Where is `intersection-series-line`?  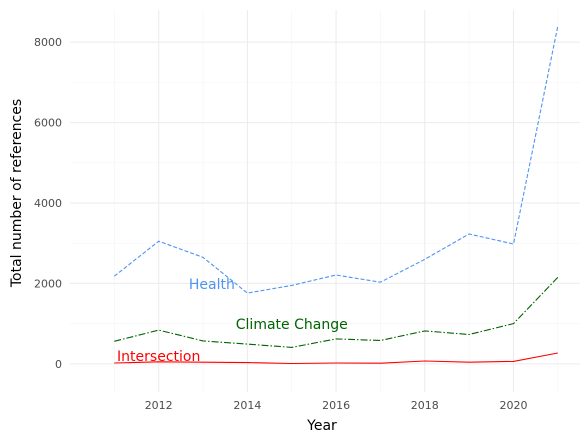 intersection-series-line is located at coordinates (336, 358).